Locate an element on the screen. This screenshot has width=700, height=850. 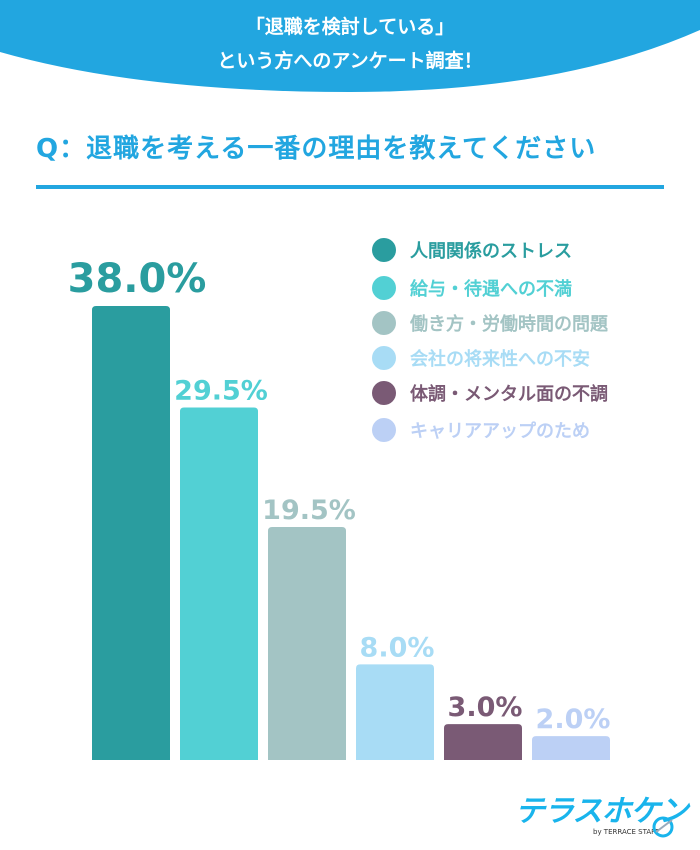
legend-label: 給与・待遇への不満 is located at coordinates (491, 289).